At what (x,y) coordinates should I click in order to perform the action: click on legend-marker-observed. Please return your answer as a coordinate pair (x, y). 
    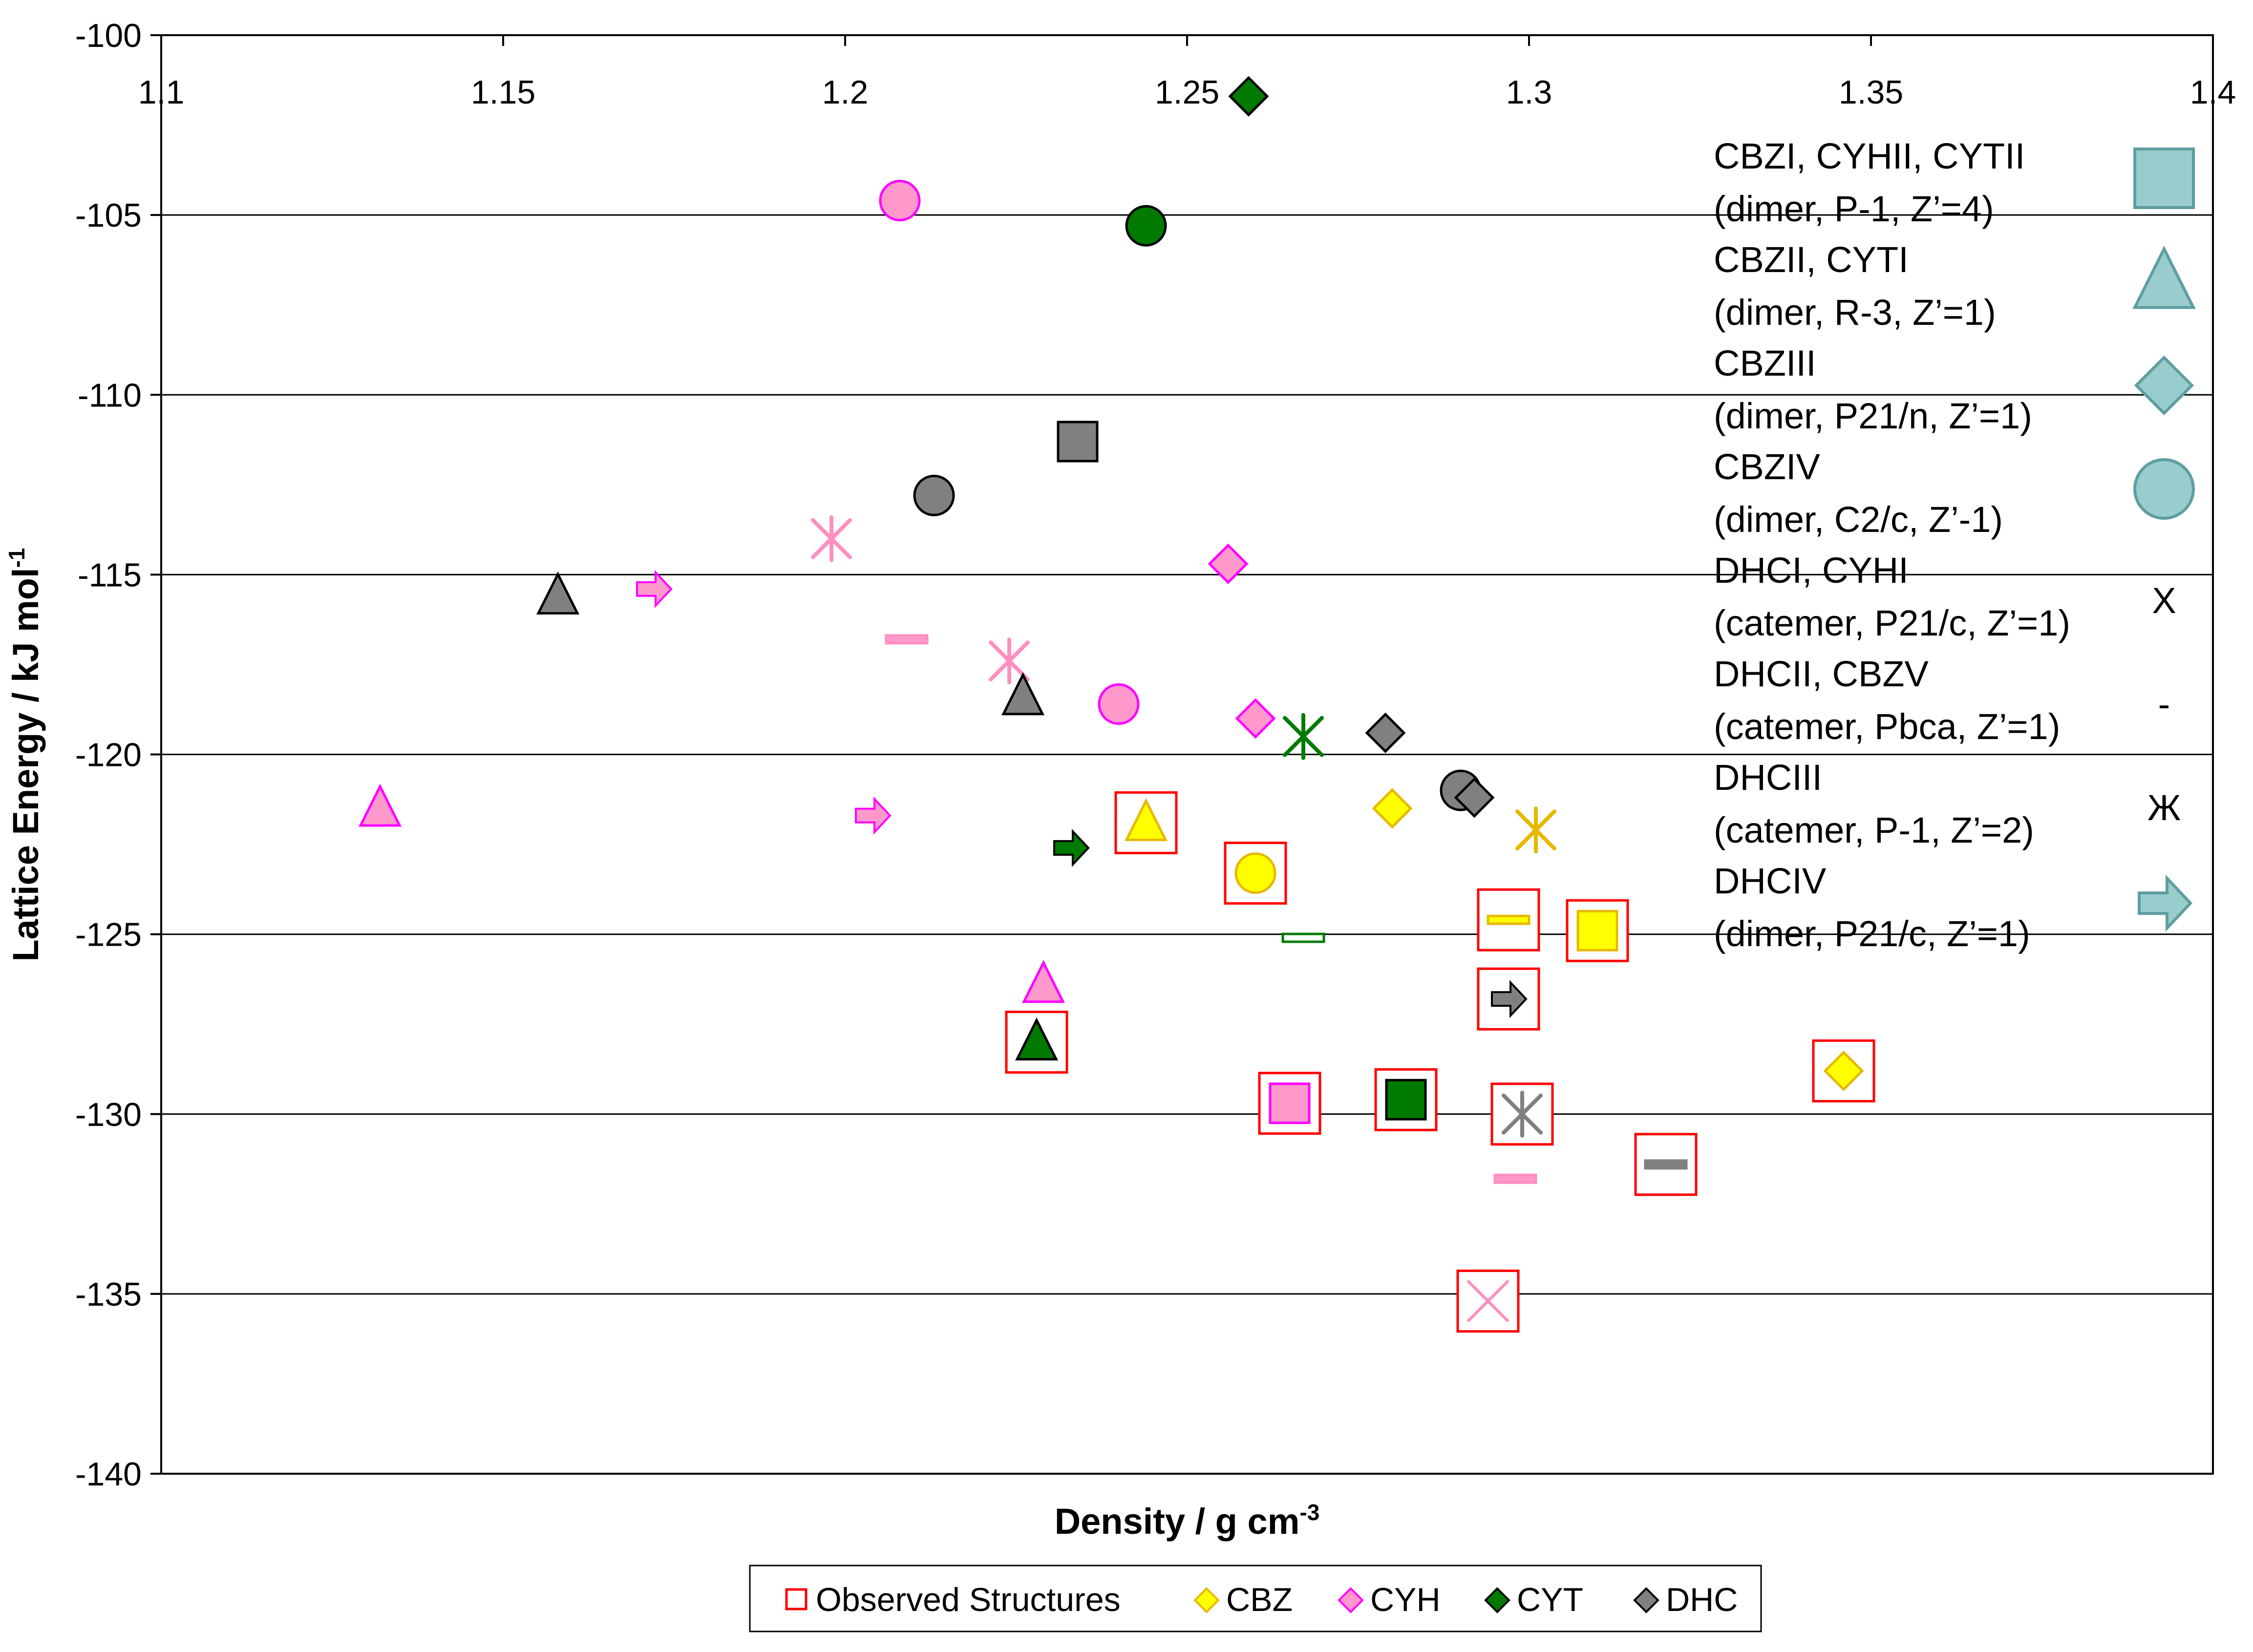
    Looking at the image, I should click on (796, 1599).